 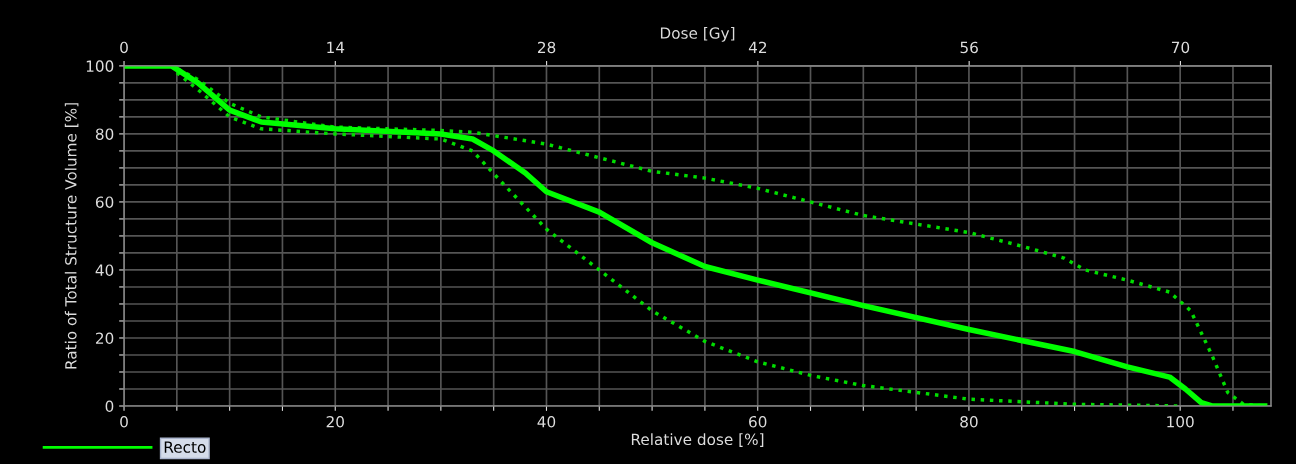 I want to click on x-axis-title: Relative dose [%], so click(x=697, y=440).